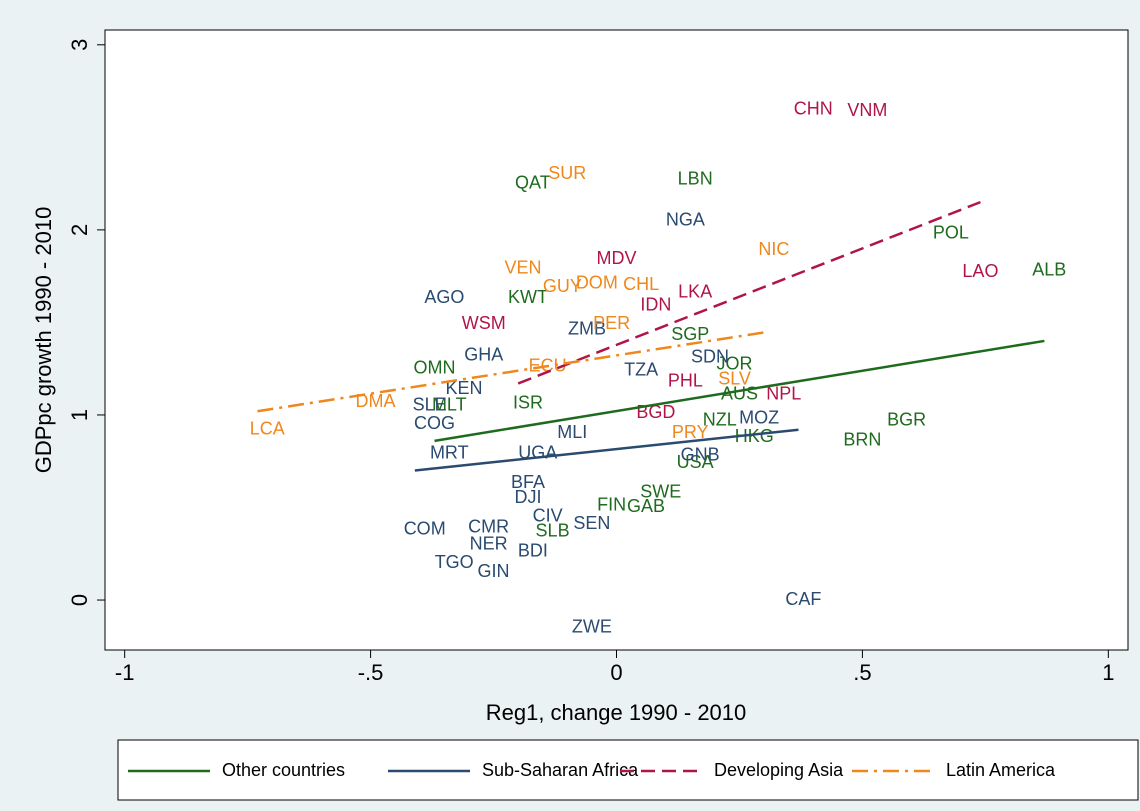 This screenshot has width=1140, height=811. What do you see at coordinates (591, 523) in the screenshot?
I see `country-label: SEN` at bounding box center [591, 523].